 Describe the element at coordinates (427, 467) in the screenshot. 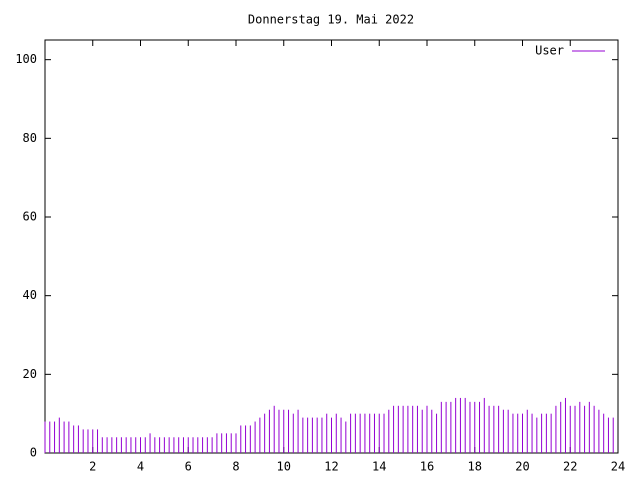

I see `x-tick-label: 16` at that location.